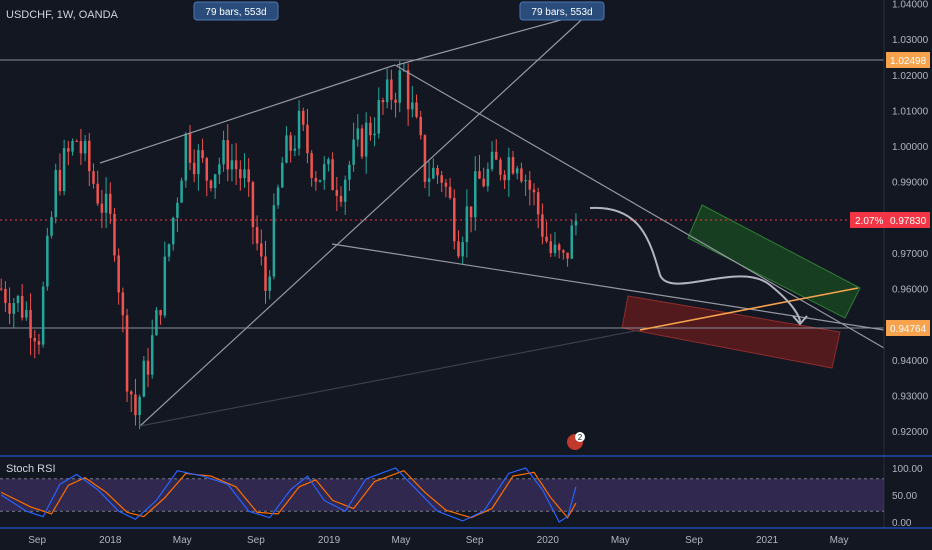  Describe the element at coordinates (608, 287) in the screenshot. I see `lower-trendline` at that location.